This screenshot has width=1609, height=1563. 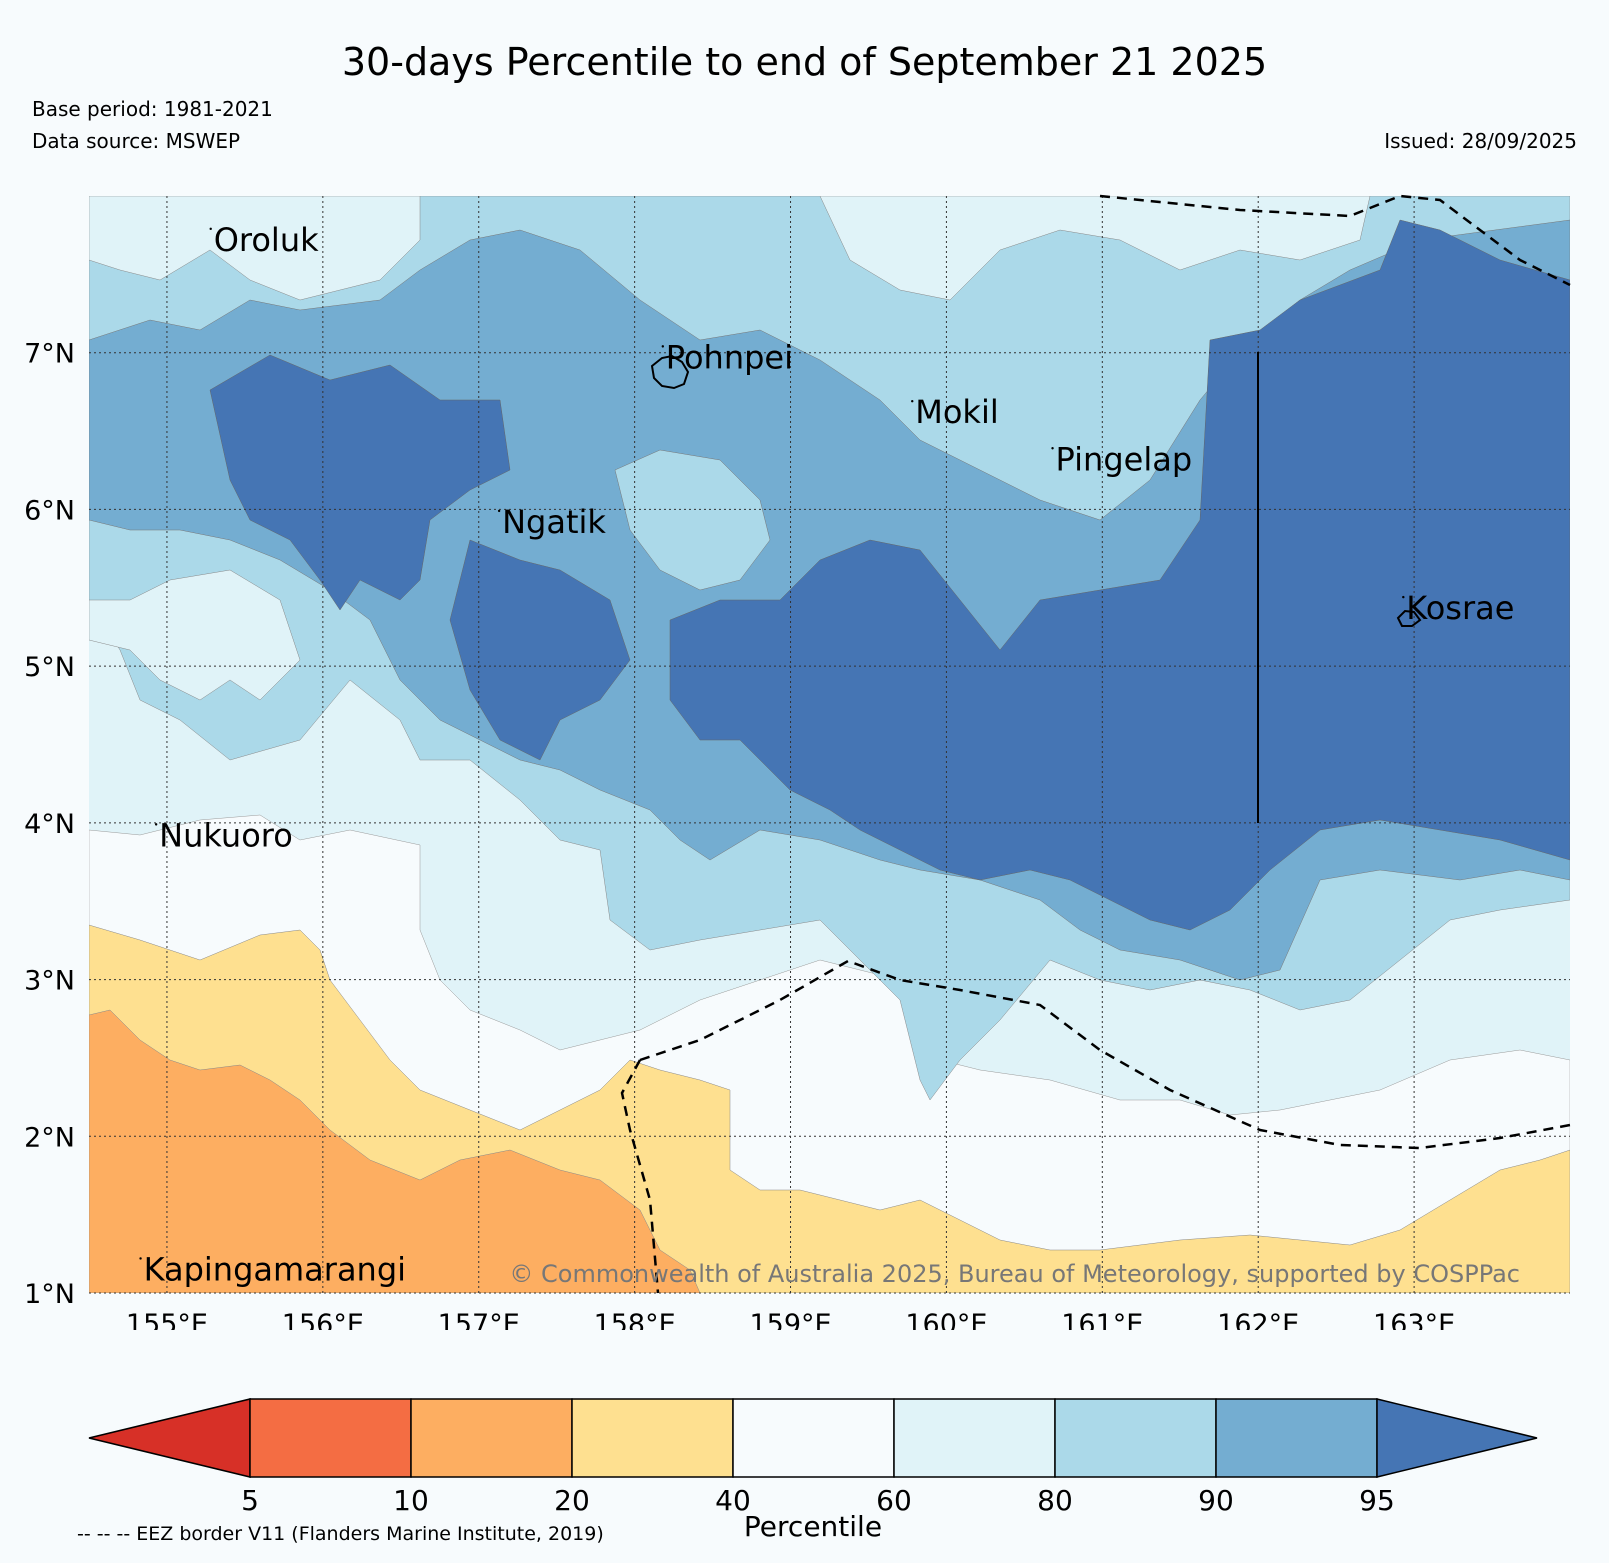 What do you see at coordinates (572, 1500) in the screenshot?
I see `colorbar-tick-label: 20` at bounding box center [572, 1500].